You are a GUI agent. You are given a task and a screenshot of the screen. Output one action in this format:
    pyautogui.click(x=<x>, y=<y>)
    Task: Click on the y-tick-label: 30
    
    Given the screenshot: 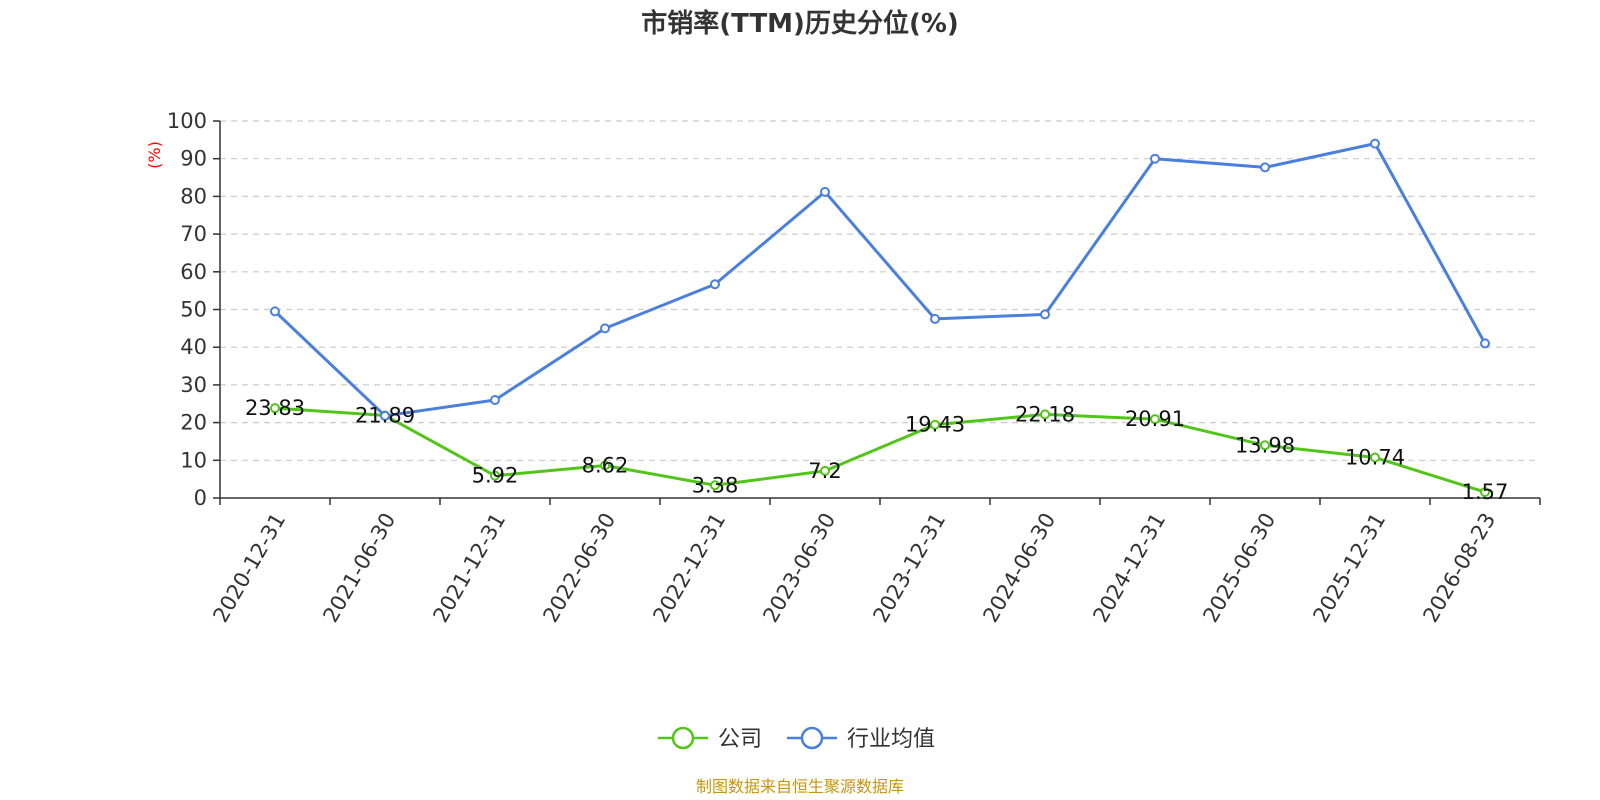 What is the action you would take?
    pyautogui.click(x=193, y=385)
    